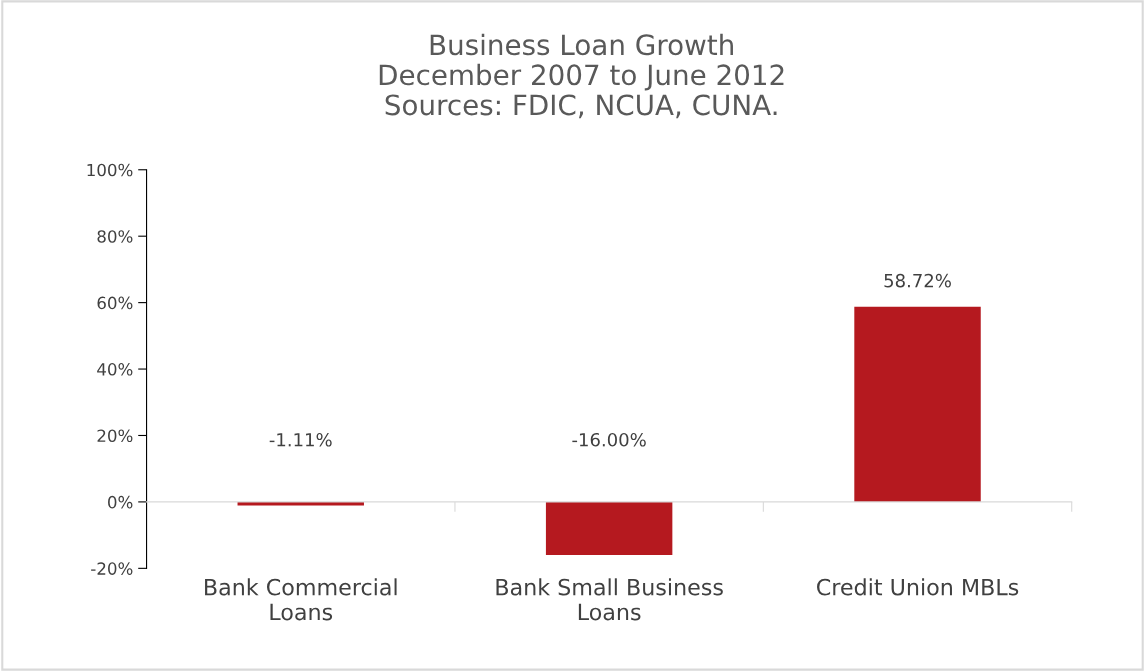 The height and width of the screenshot is (671, 1145). I want to click on data-label: -16.00%, so click(609, 439).